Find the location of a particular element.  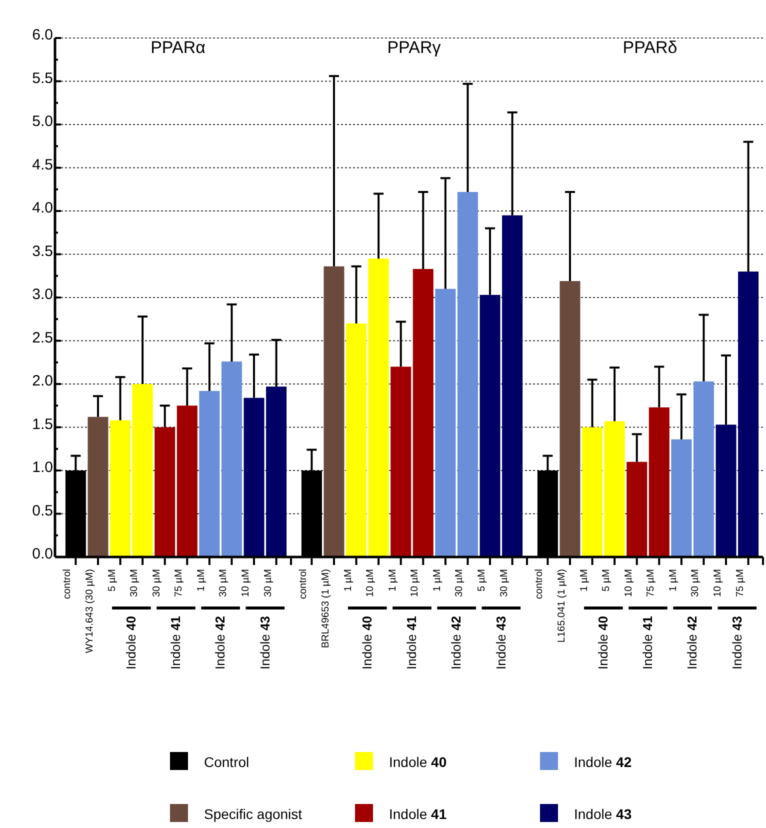

y-tick-label: 4.0 is located at coordinates (42, 208).